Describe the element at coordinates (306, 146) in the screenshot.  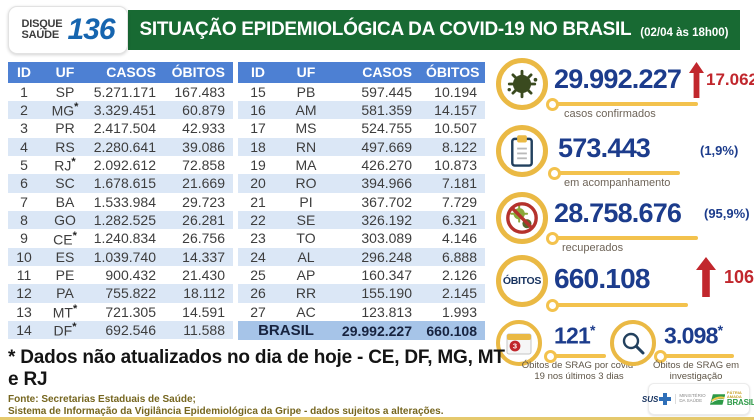
I see `table-cell: RN` at that location.